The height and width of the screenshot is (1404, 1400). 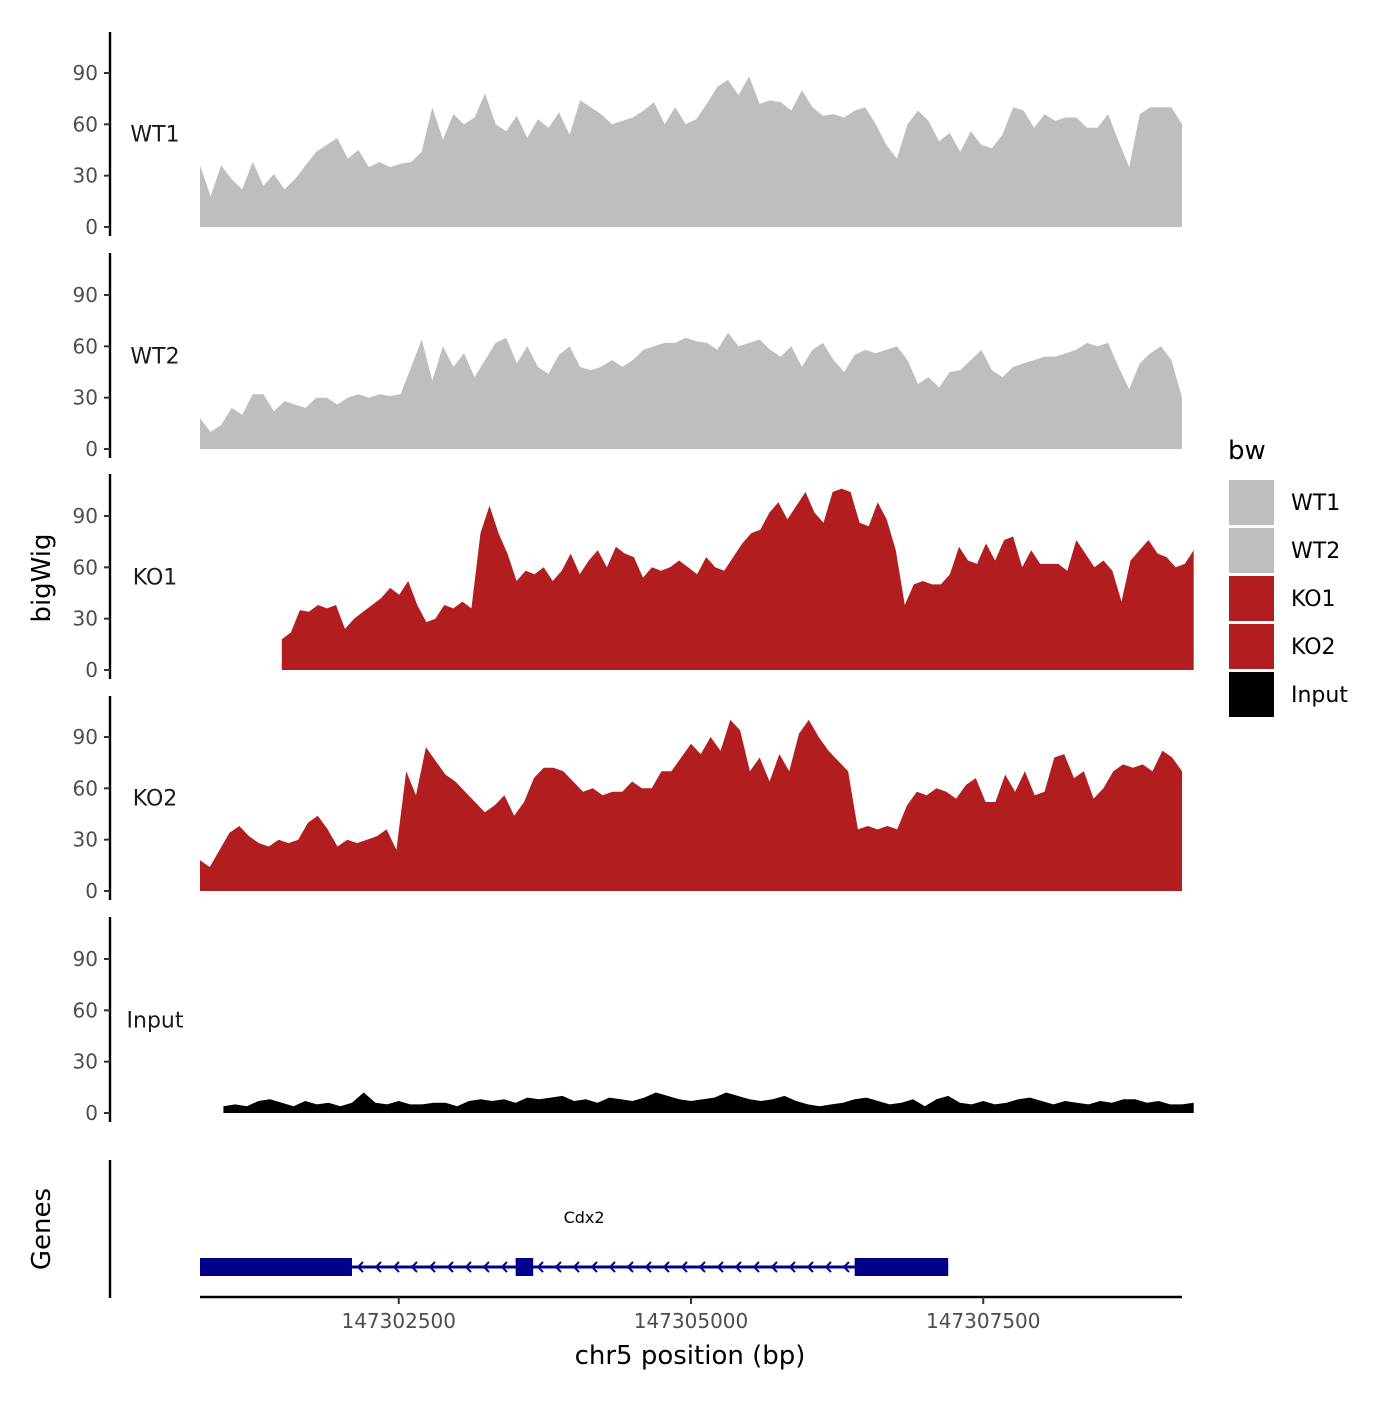 I want to click on legend-swatch-input, so click(x=1251, y=694).